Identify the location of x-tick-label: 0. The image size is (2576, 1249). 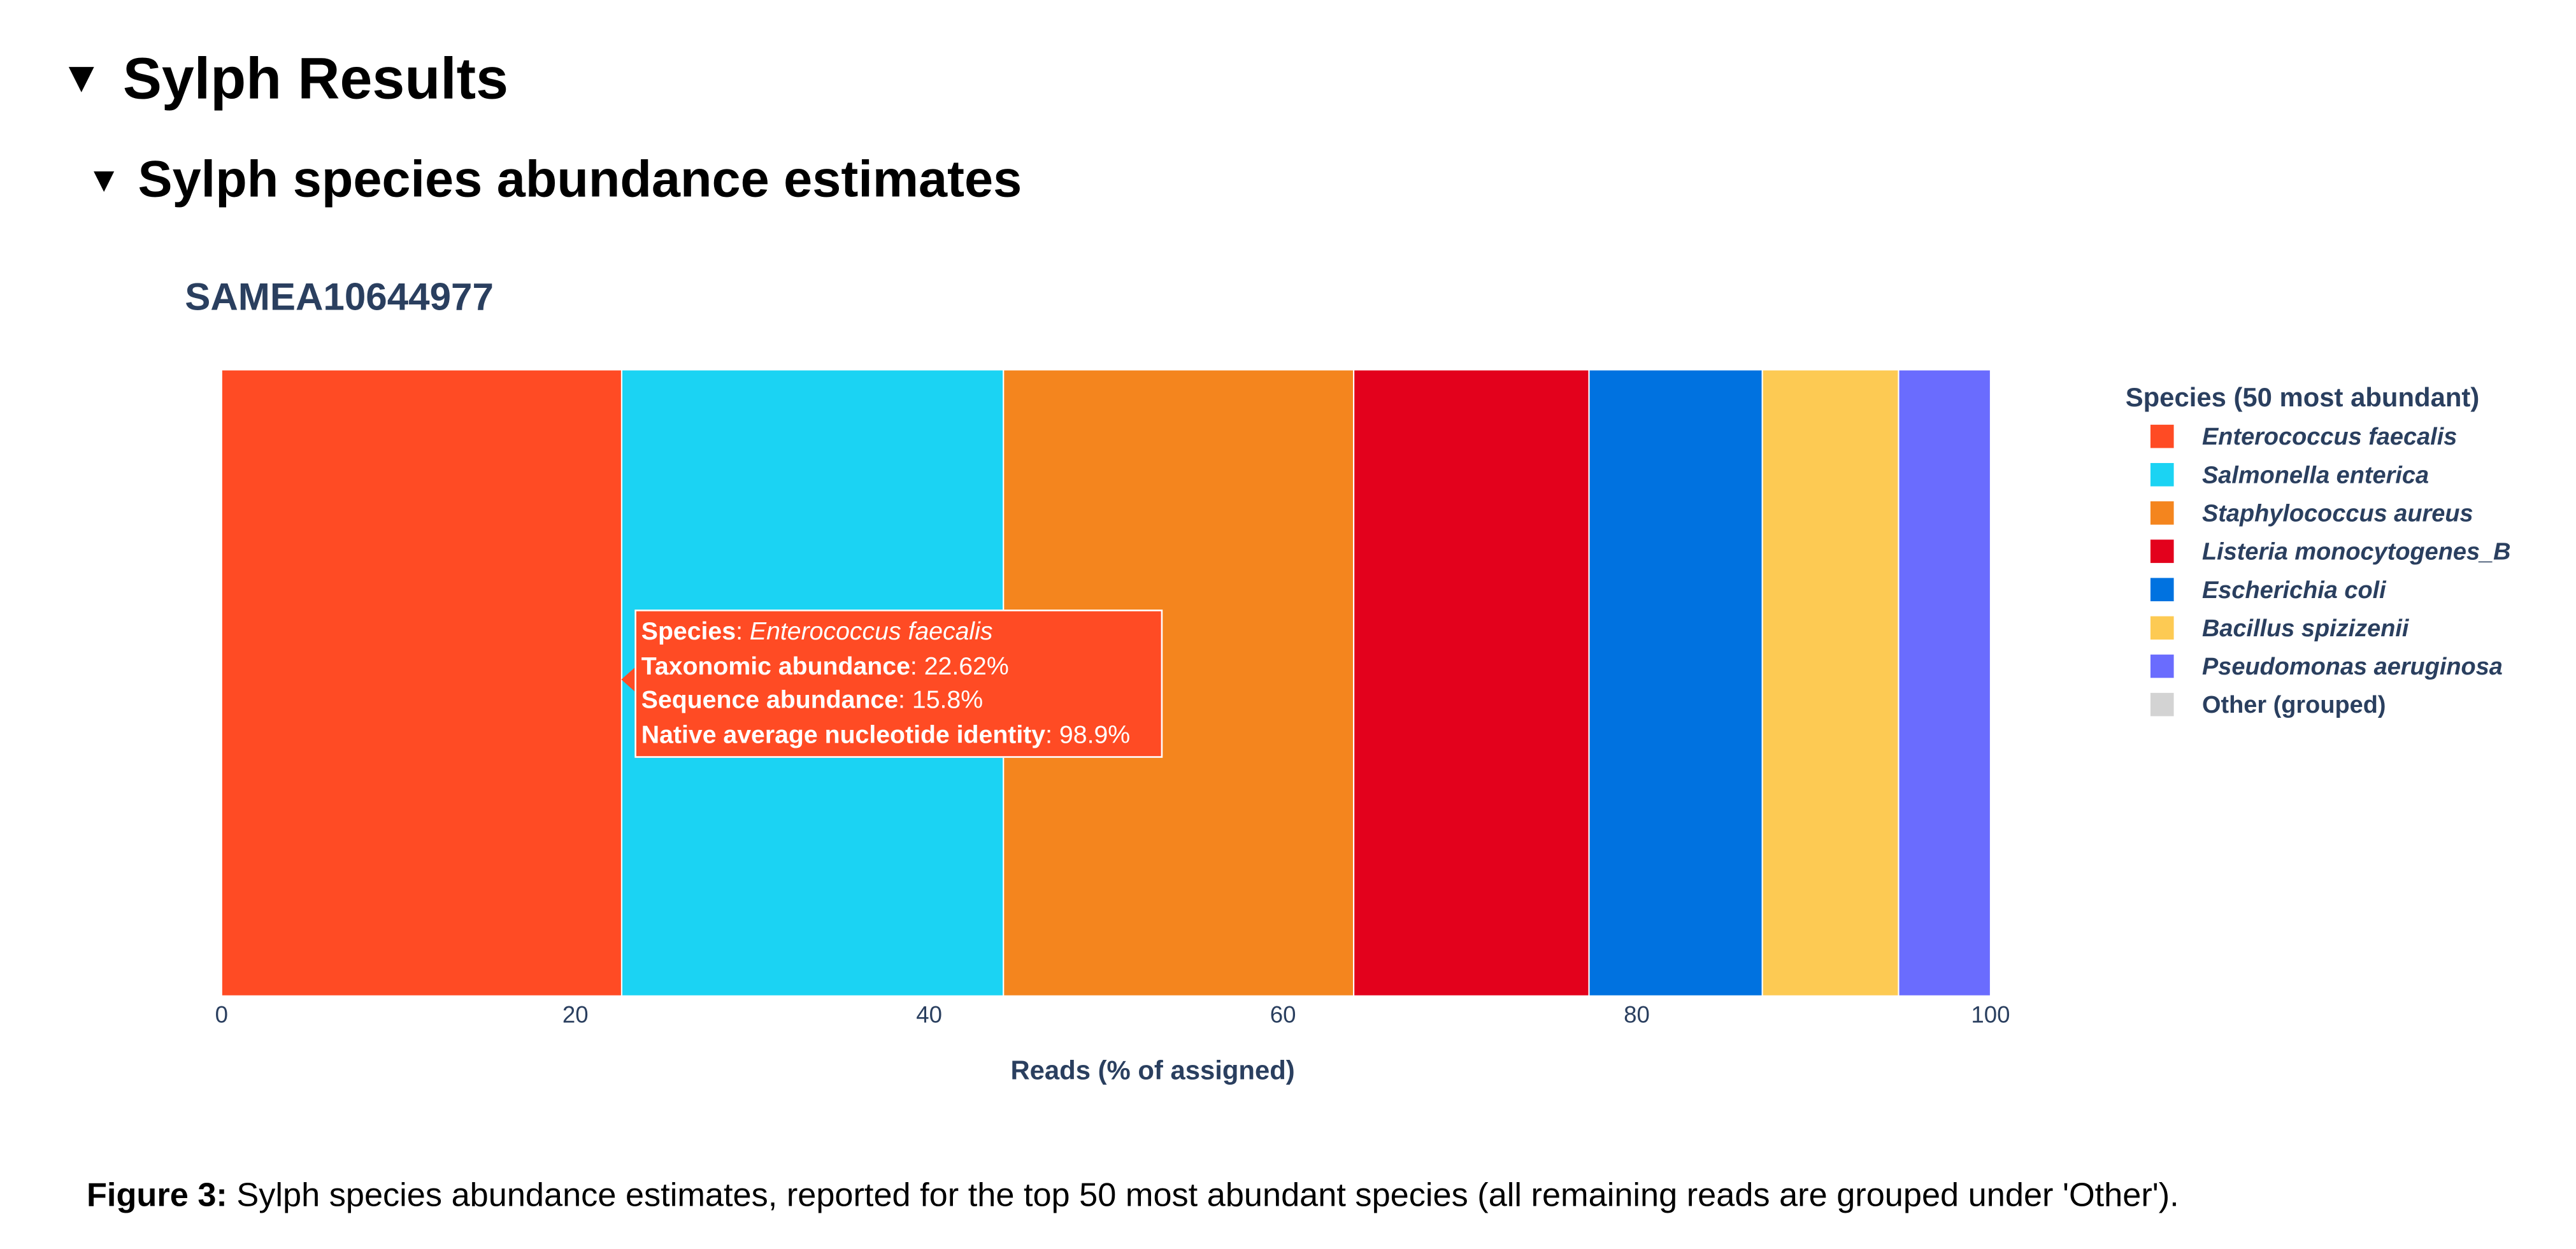
(222, 1015).